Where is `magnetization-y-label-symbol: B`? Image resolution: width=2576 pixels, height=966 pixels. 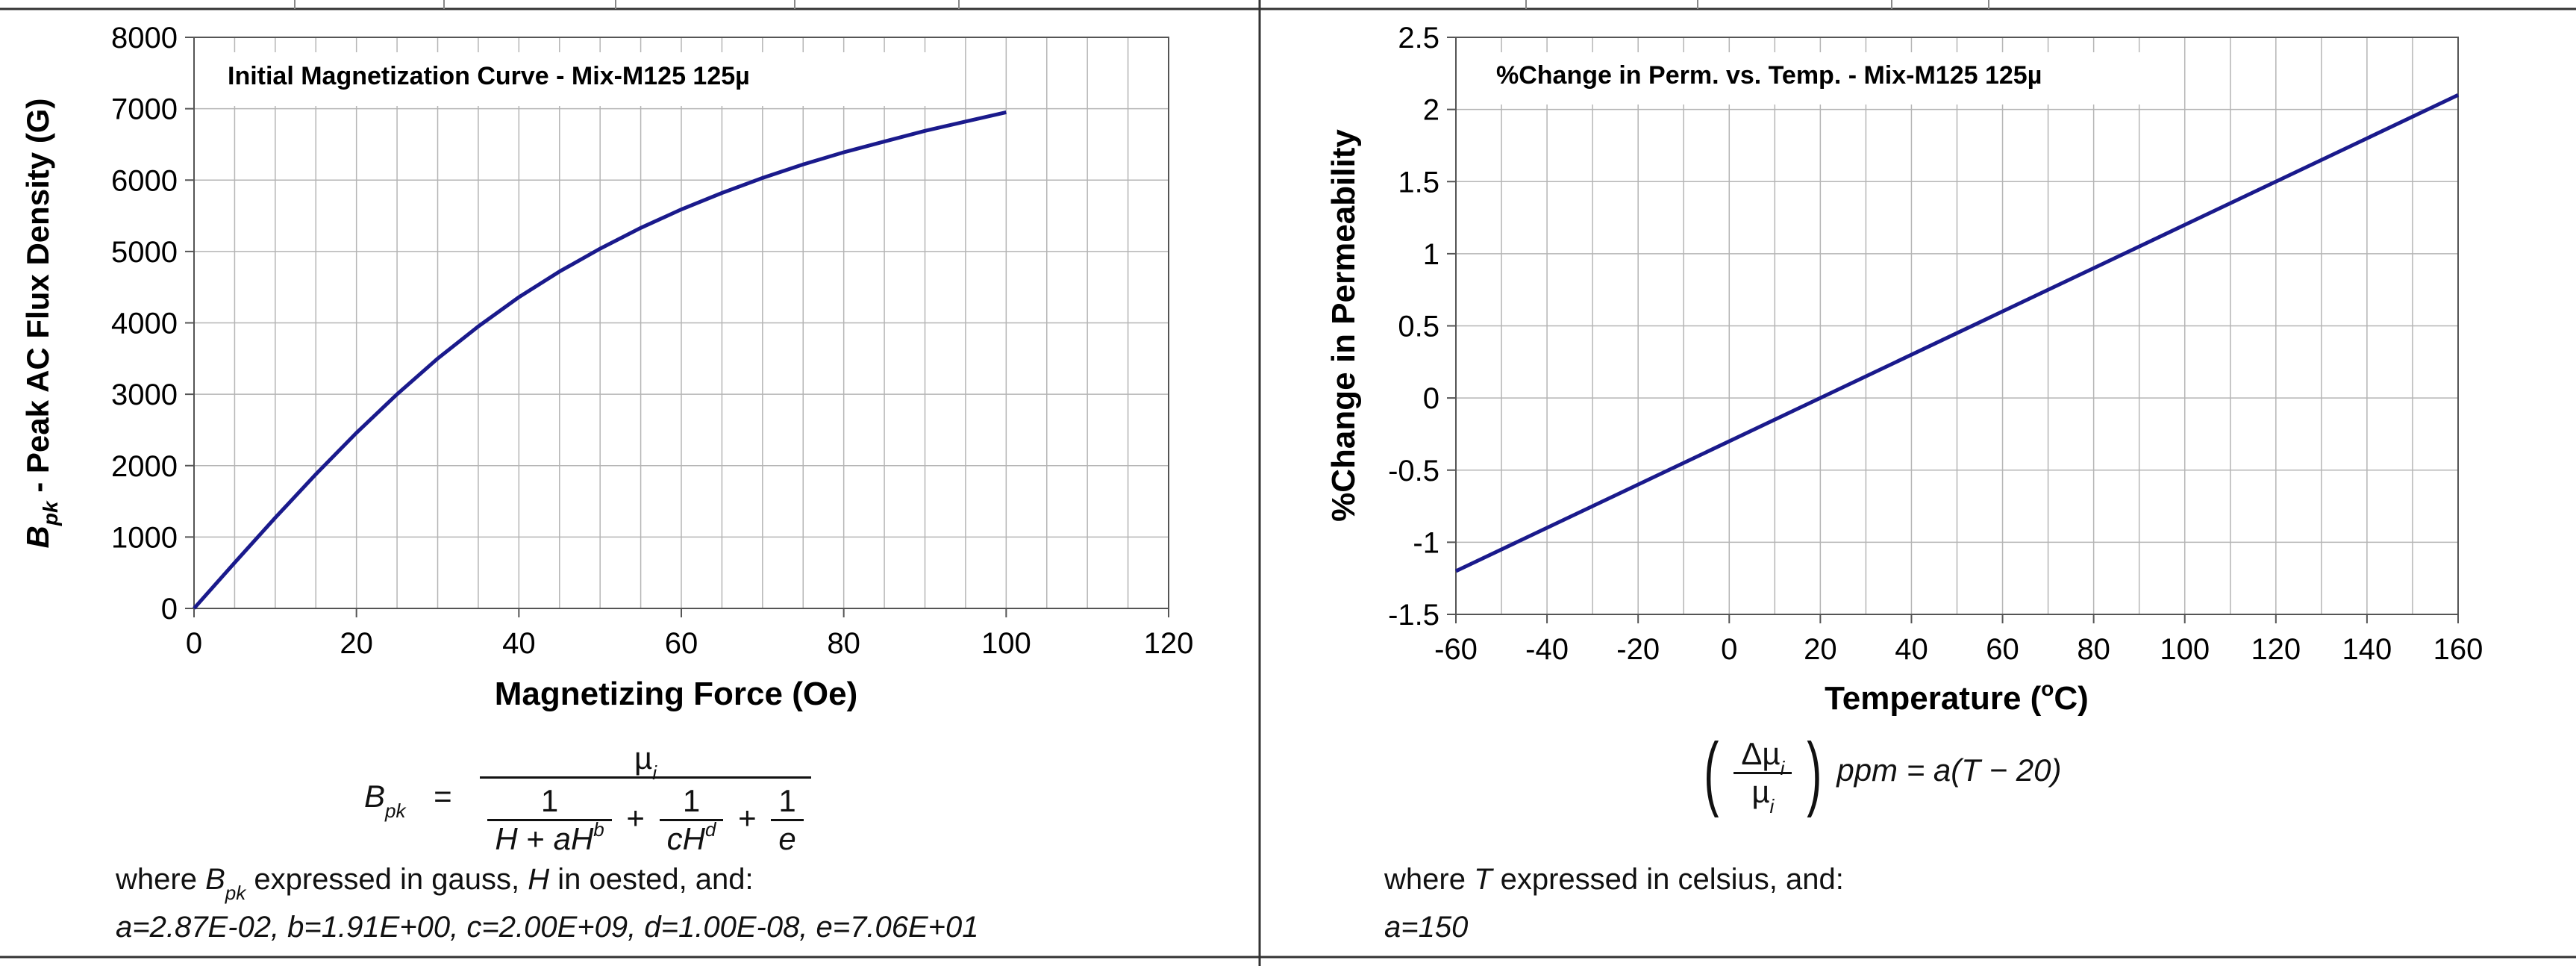
magnetization-y-label-symbol: B is located at coordinates (37, 537).